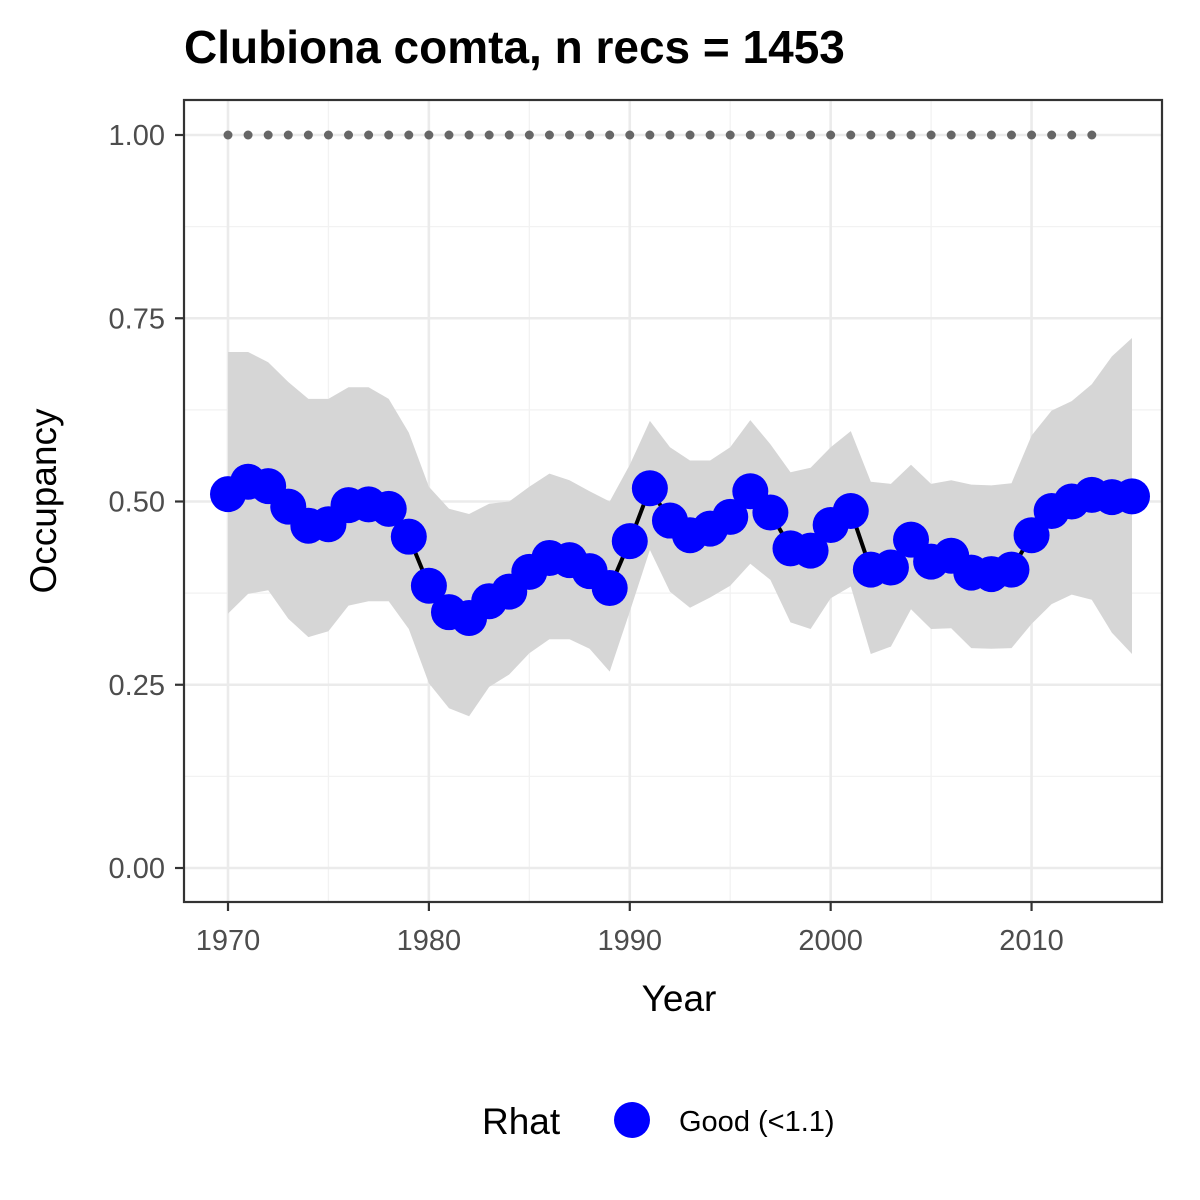  I want to click on y-axis-title: Occupancy, so click(43, 501).